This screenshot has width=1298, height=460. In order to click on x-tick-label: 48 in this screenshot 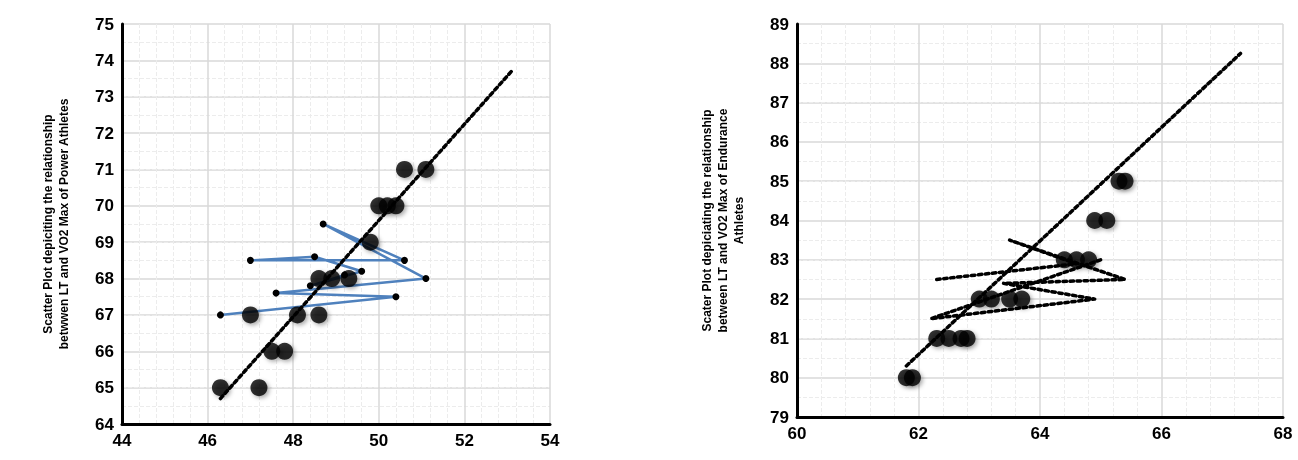, I will do `click(293, 440)`.